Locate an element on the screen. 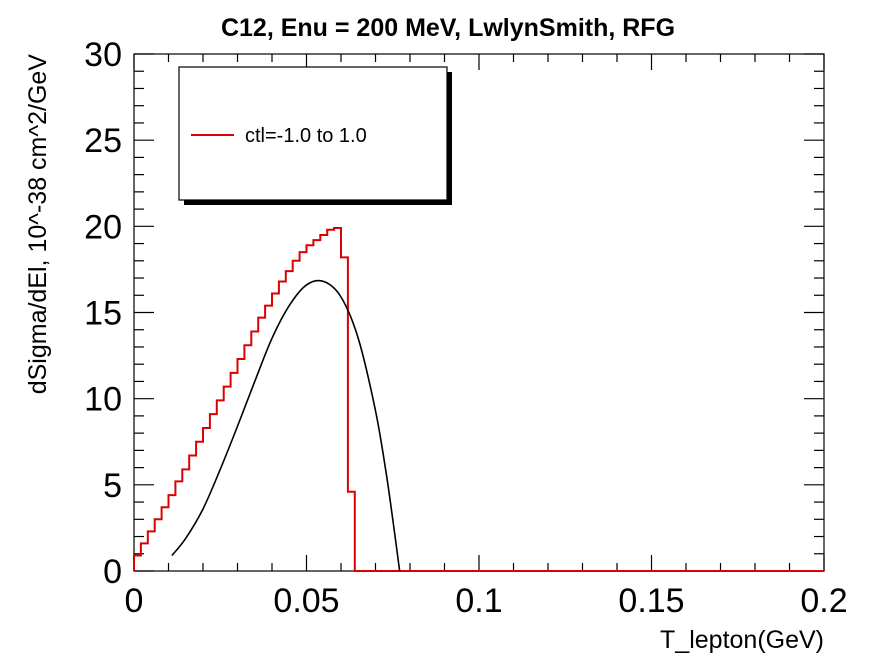  y-tick-label: 10 is located at coordinates (103, 400).